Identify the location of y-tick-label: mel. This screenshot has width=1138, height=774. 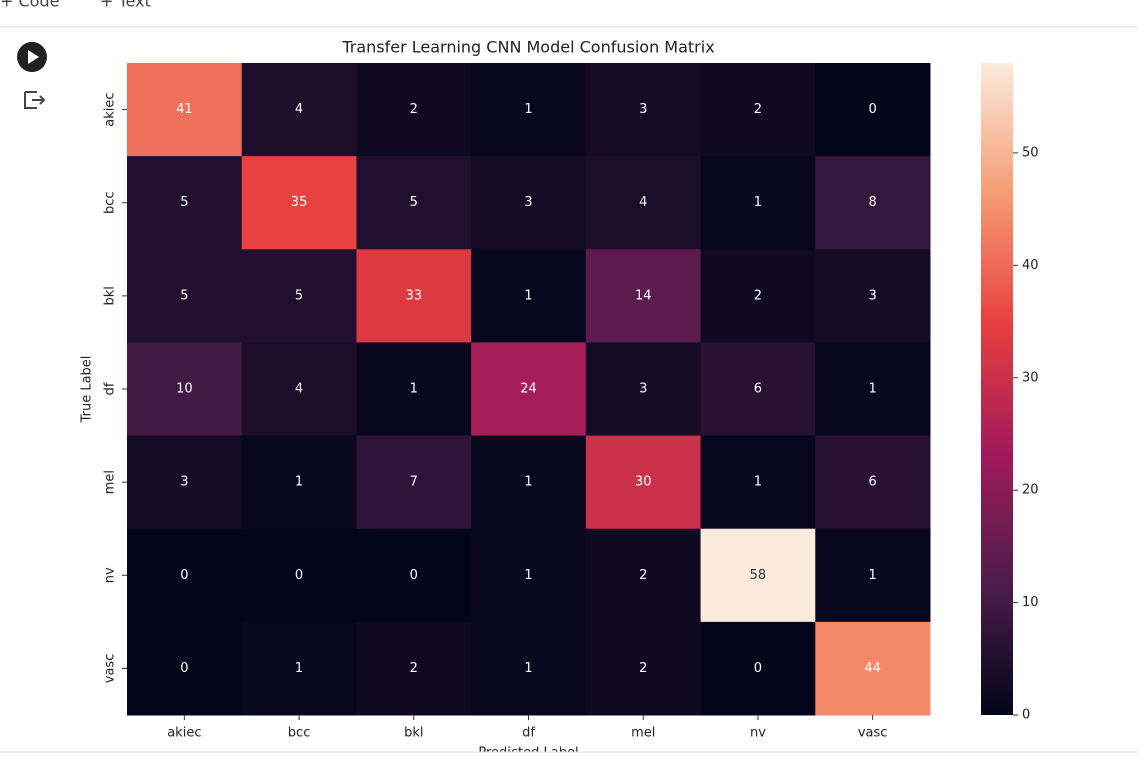
(110, 482).